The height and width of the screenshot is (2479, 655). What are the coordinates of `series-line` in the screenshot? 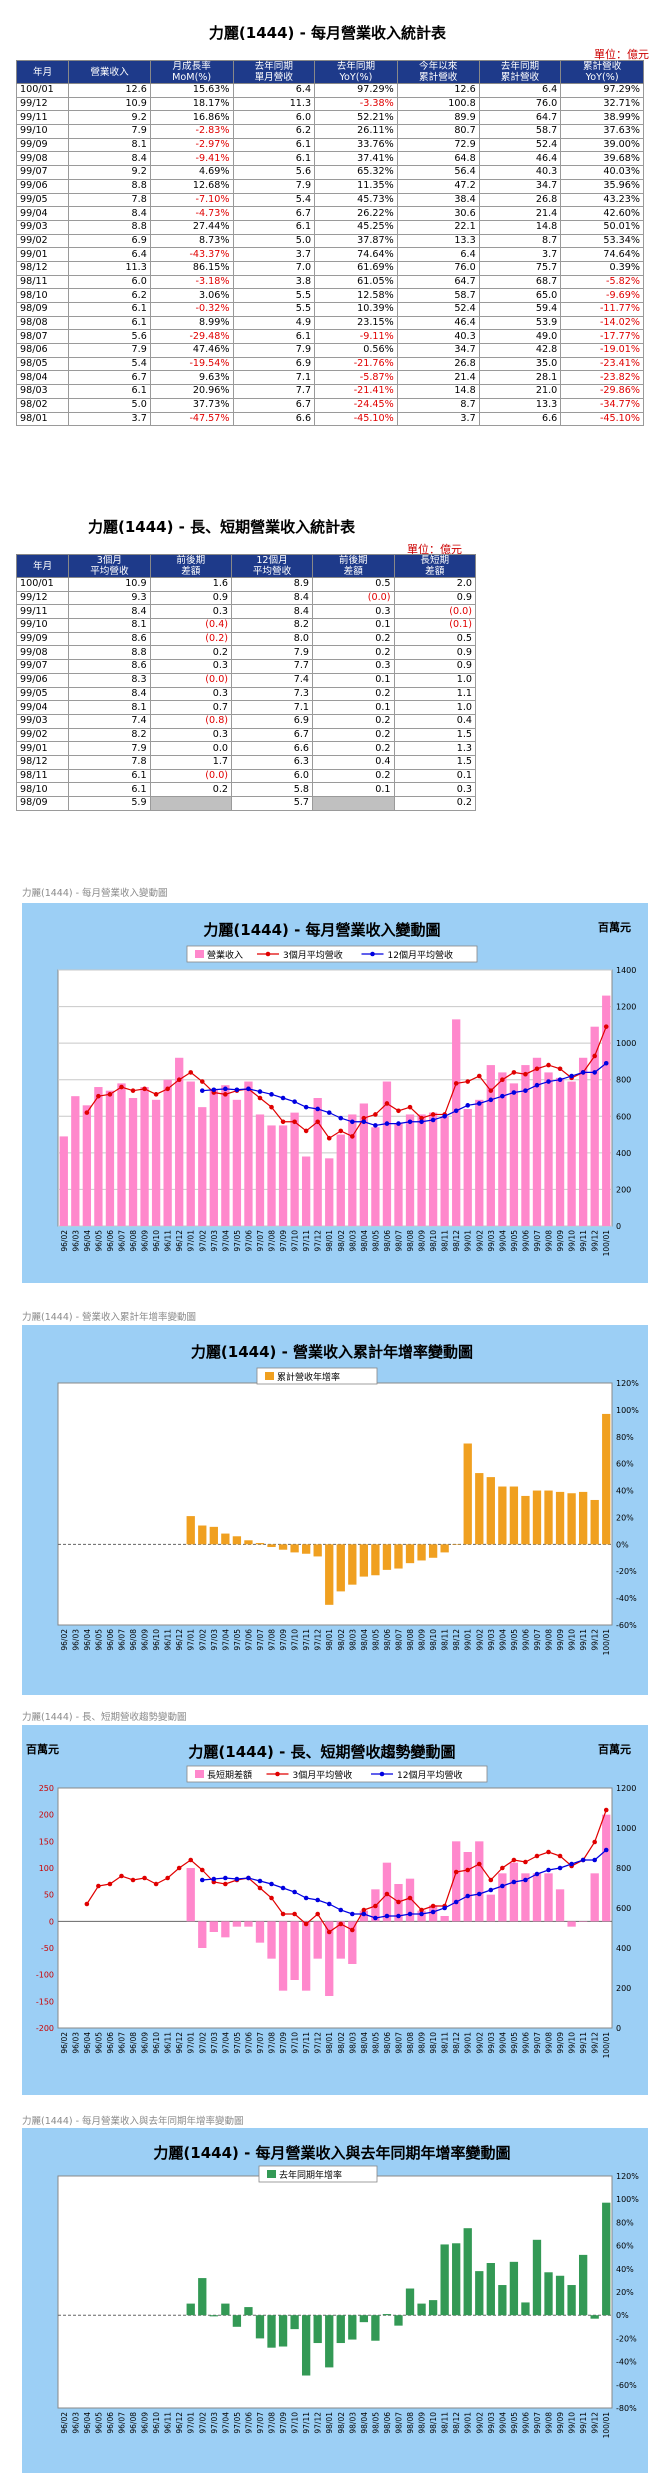 It's located at (346, 1871).